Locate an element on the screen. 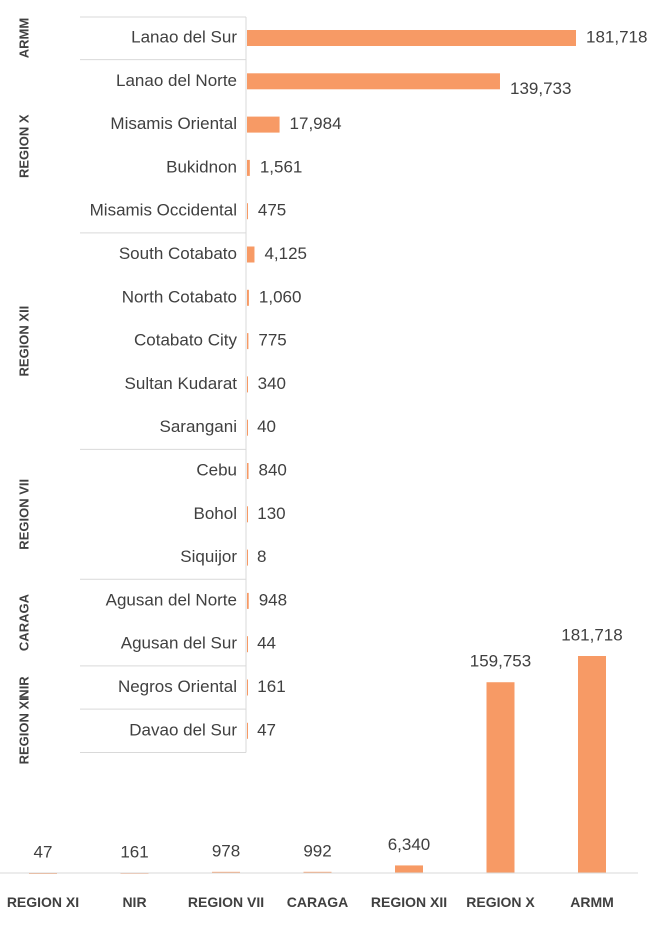  group-label: NIR is located at coordinates (23, 687).